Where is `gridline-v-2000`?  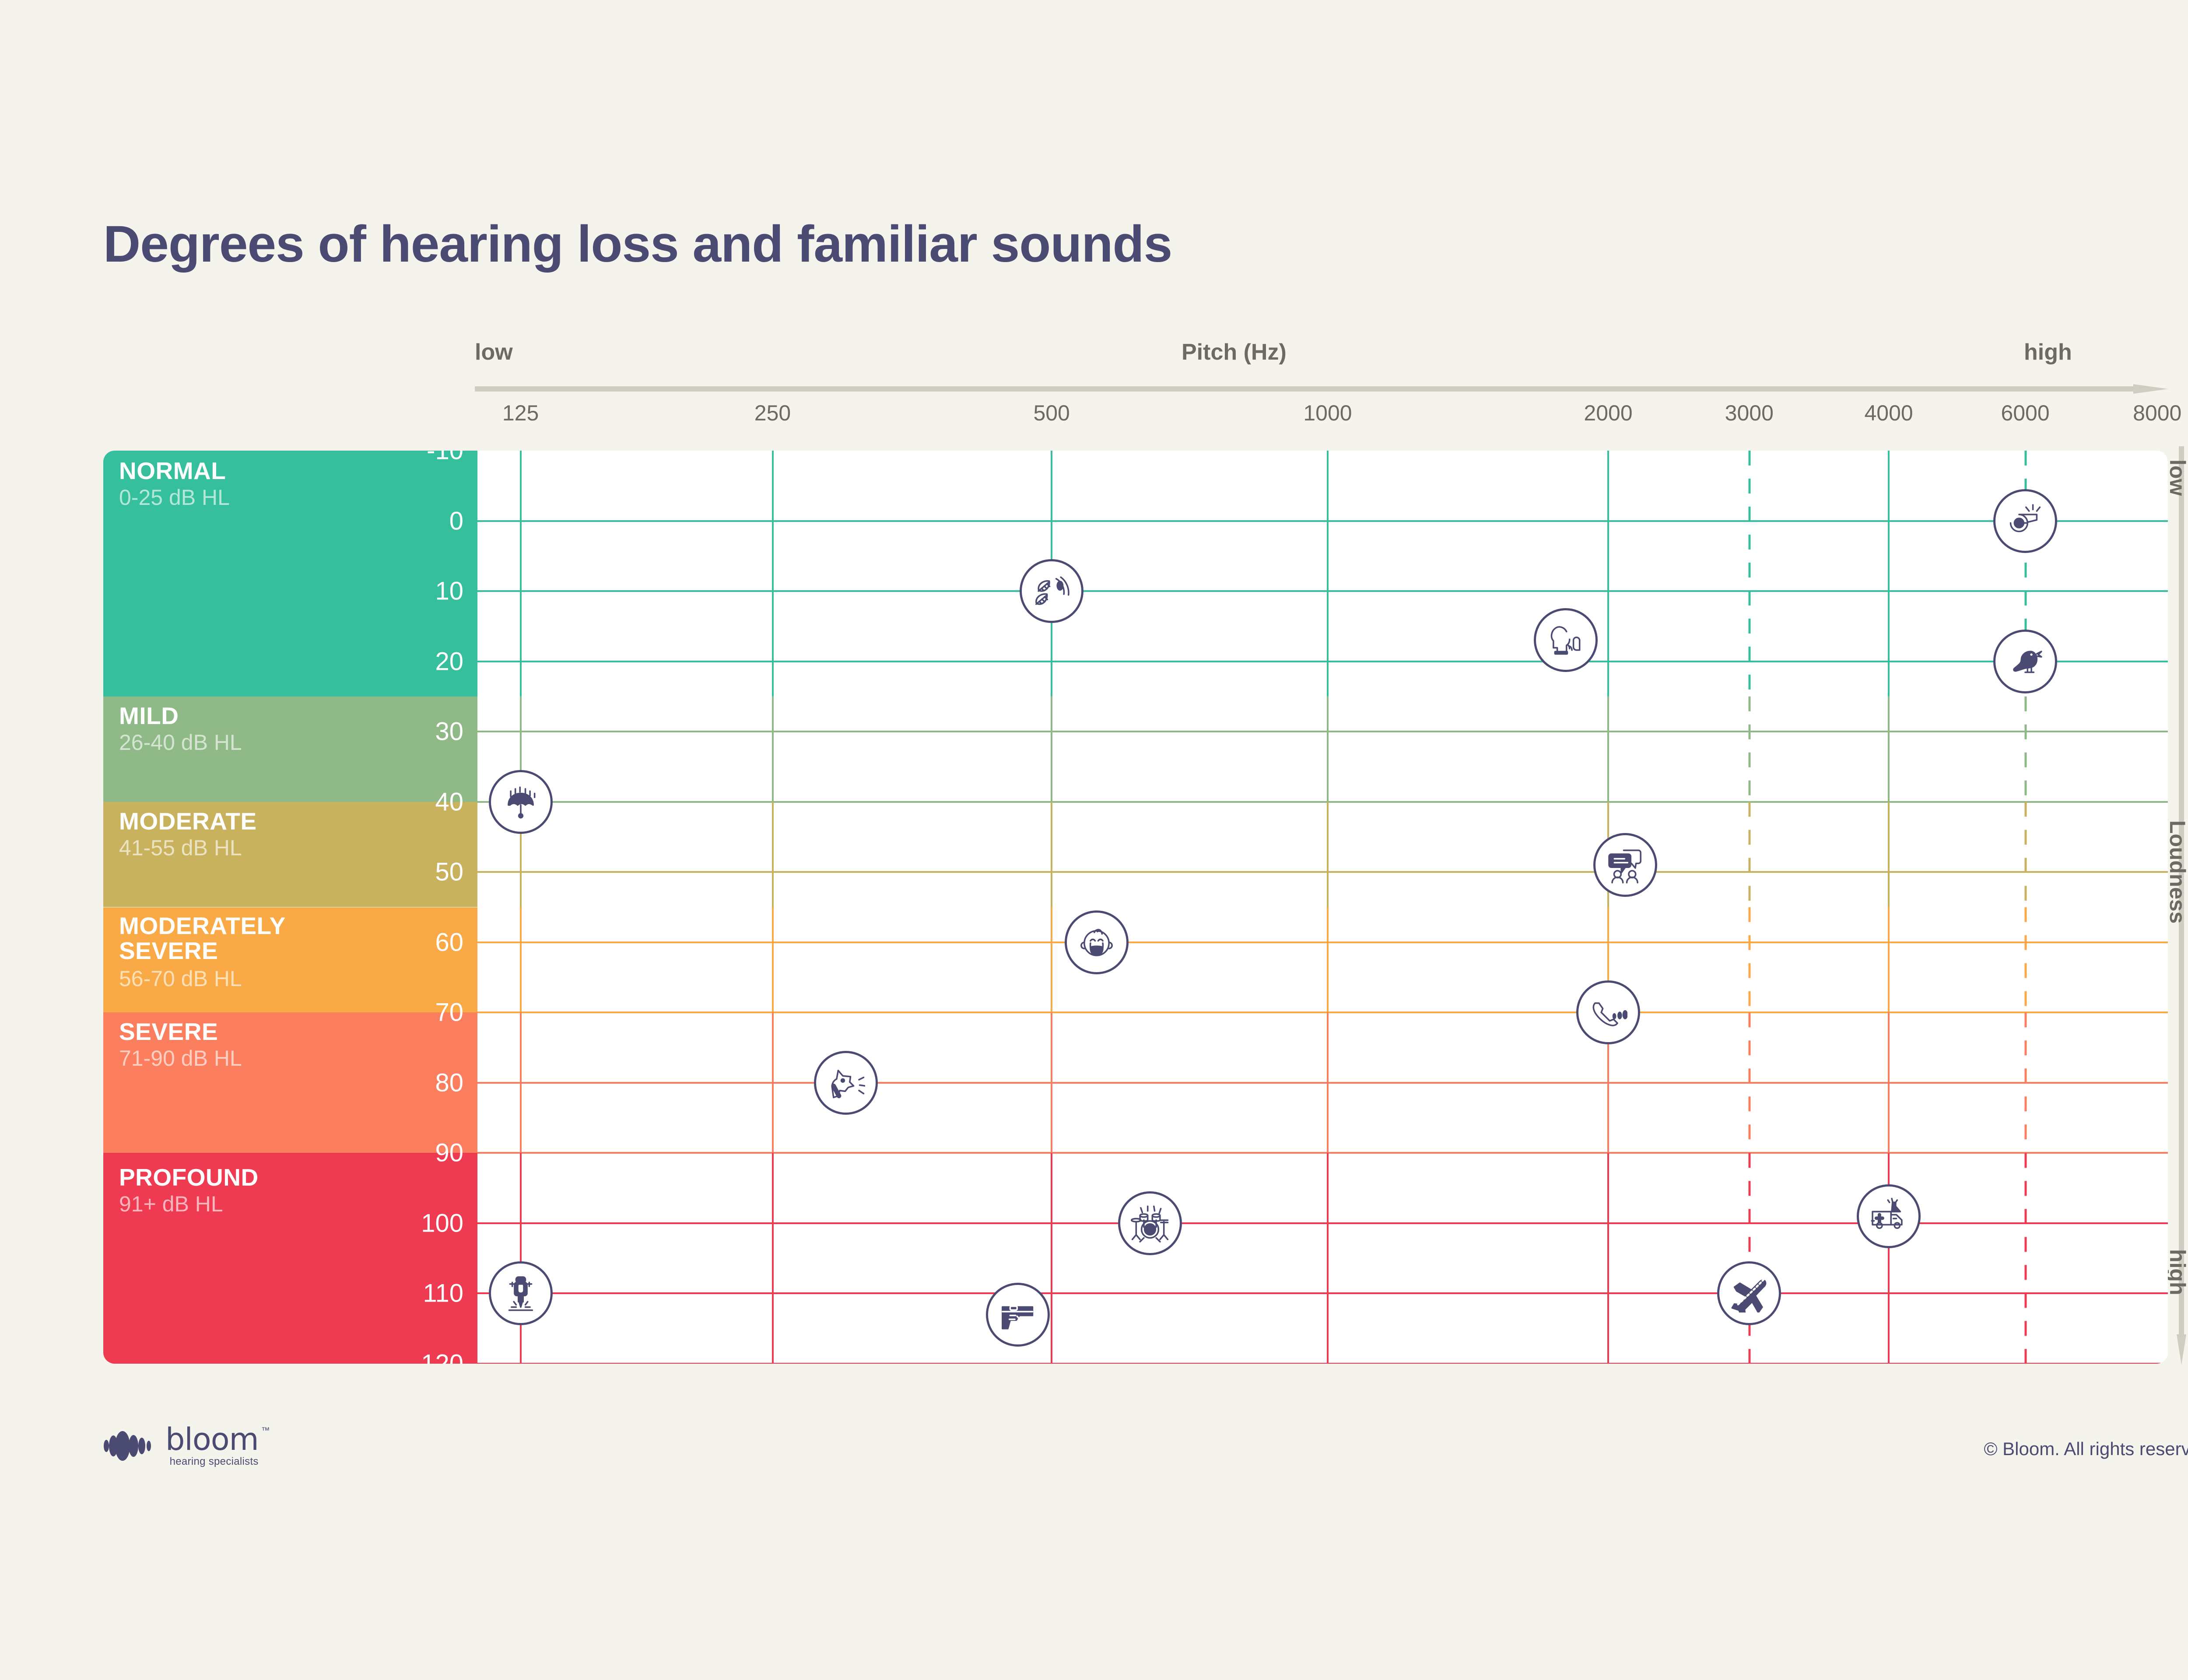
gridline-v-2000 is located at coordinates (1608, 907).